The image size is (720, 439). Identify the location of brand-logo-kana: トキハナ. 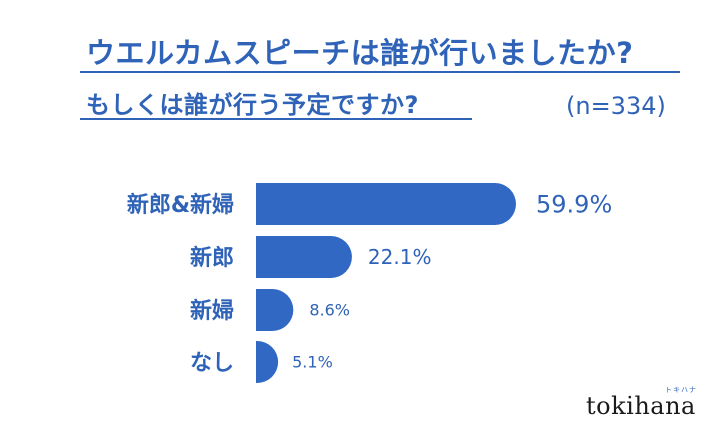
(681, 390).